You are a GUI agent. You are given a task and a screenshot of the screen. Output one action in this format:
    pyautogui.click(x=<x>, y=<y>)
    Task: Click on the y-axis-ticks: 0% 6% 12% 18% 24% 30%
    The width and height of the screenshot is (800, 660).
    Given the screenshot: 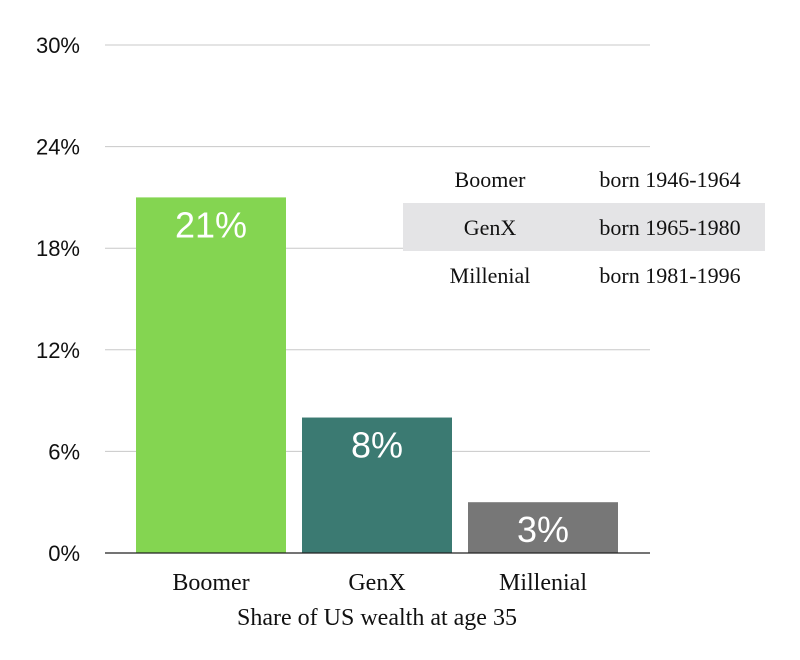 What is the action you would take?
    pyautogui.click(x=58, y=299)
    